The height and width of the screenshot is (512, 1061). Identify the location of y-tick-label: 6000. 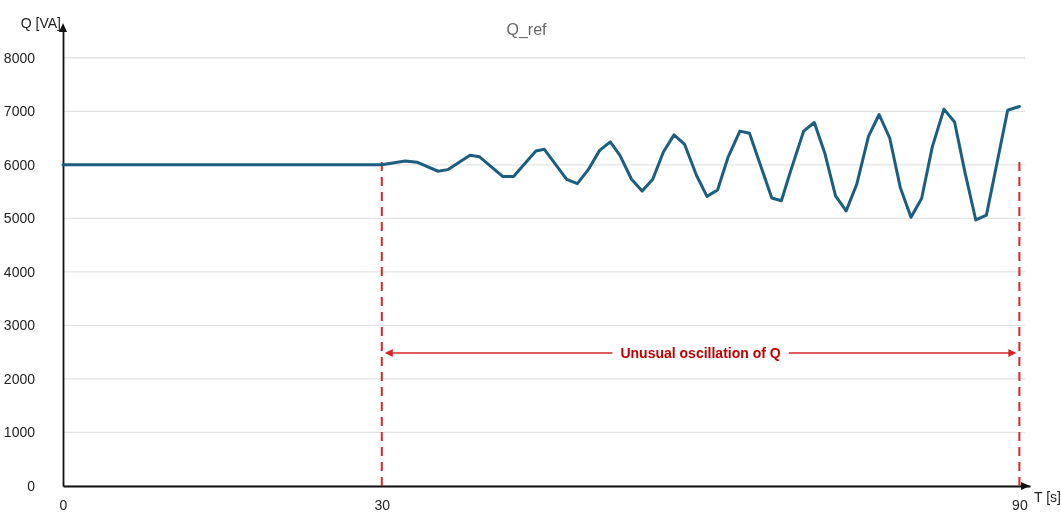
(19, 164).